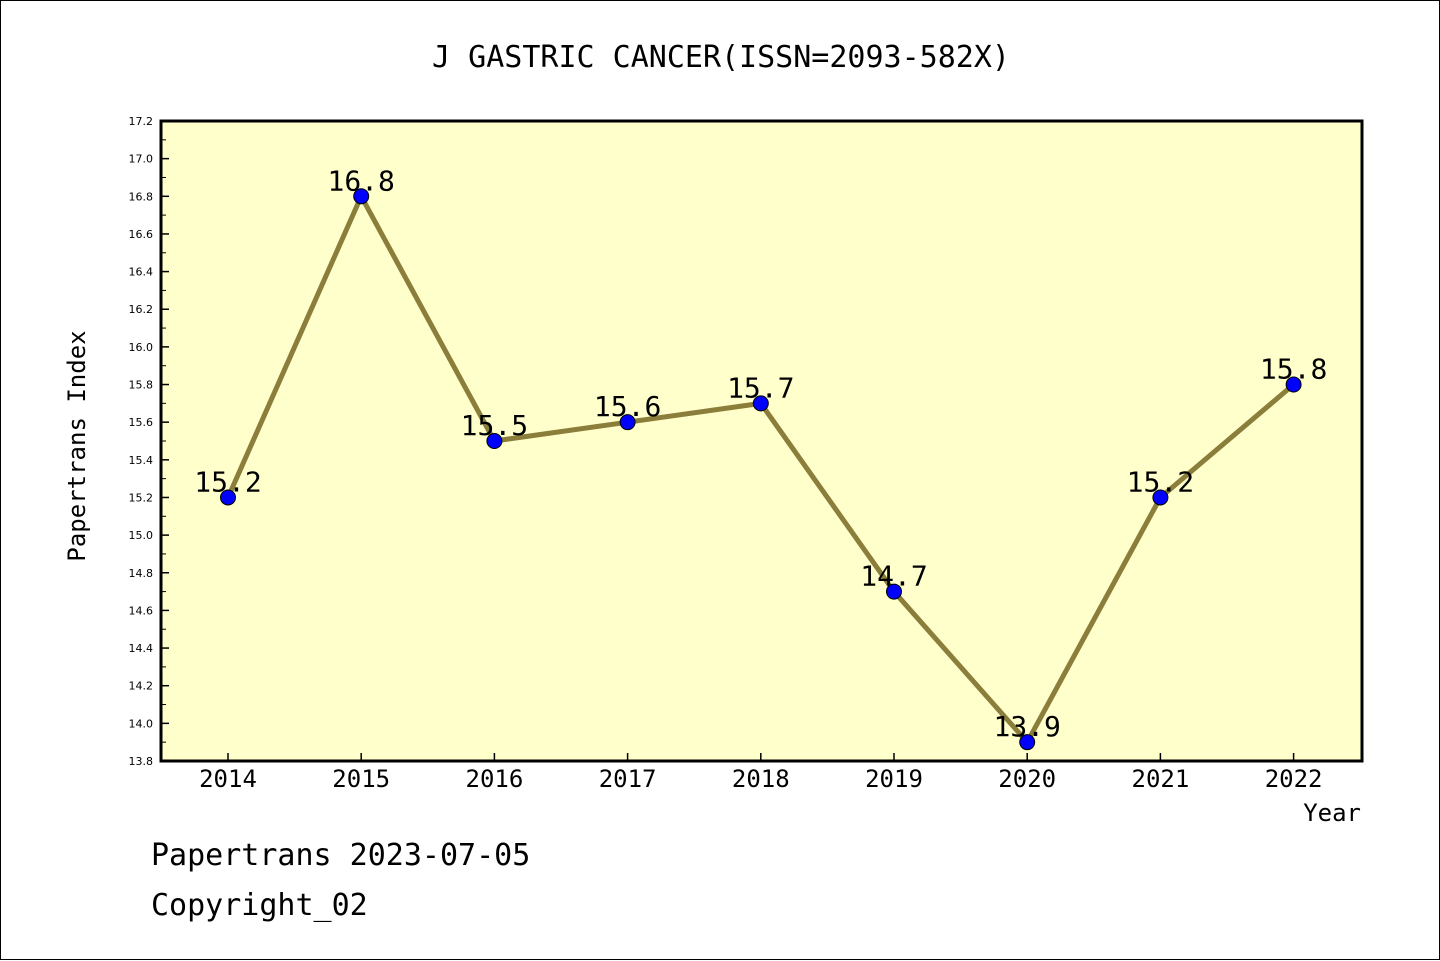 This screenshot has height=961, width=1440. What do you see at coordinates (340, 855) in the screenshot?
I see `footer-date: Papertrans 2023-07-05` at bounding box center [340, 855].